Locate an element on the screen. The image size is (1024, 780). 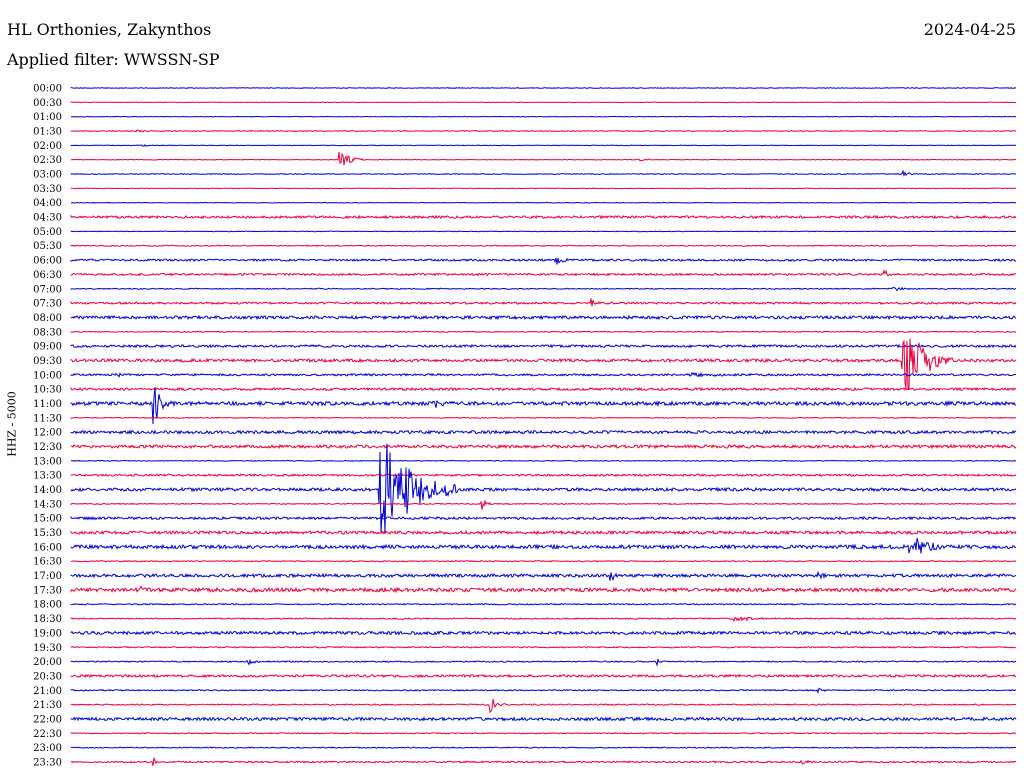
row-label-0130: 01:30 is located at coordinates (47, 132).